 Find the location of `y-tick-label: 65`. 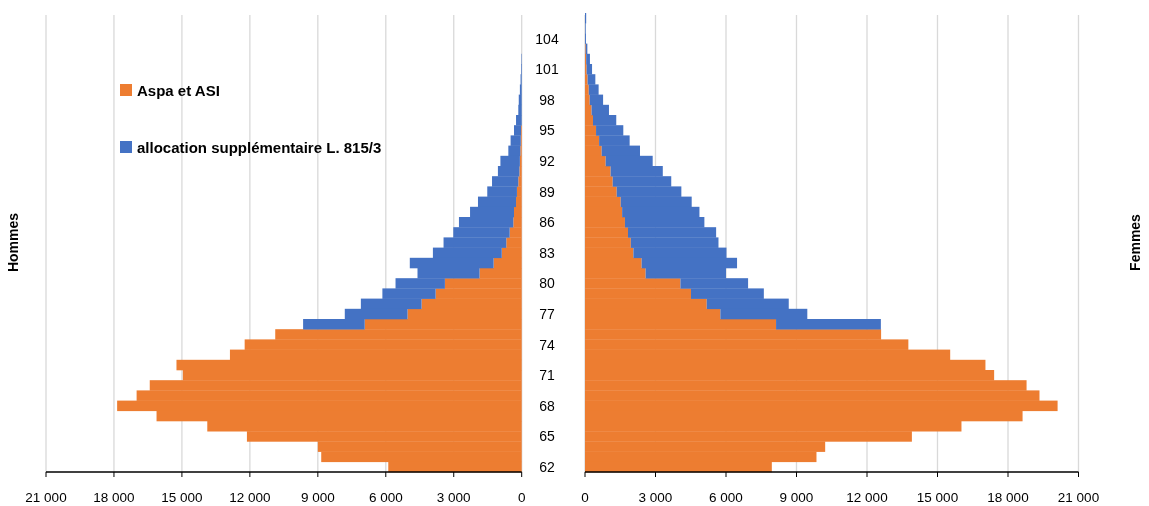

y-tick-label: 65 is located at coordinates (547, 436).